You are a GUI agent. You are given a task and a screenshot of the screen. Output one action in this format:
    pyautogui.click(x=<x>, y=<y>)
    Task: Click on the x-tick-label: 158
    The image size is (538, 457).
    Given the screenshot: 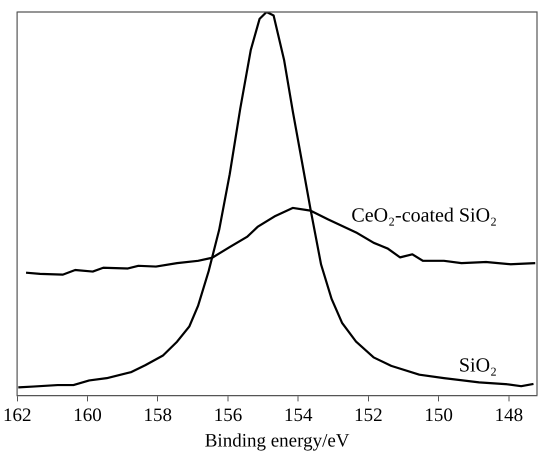 What is the action you would take?
    pyautogui.click(x=157, y=415)
    